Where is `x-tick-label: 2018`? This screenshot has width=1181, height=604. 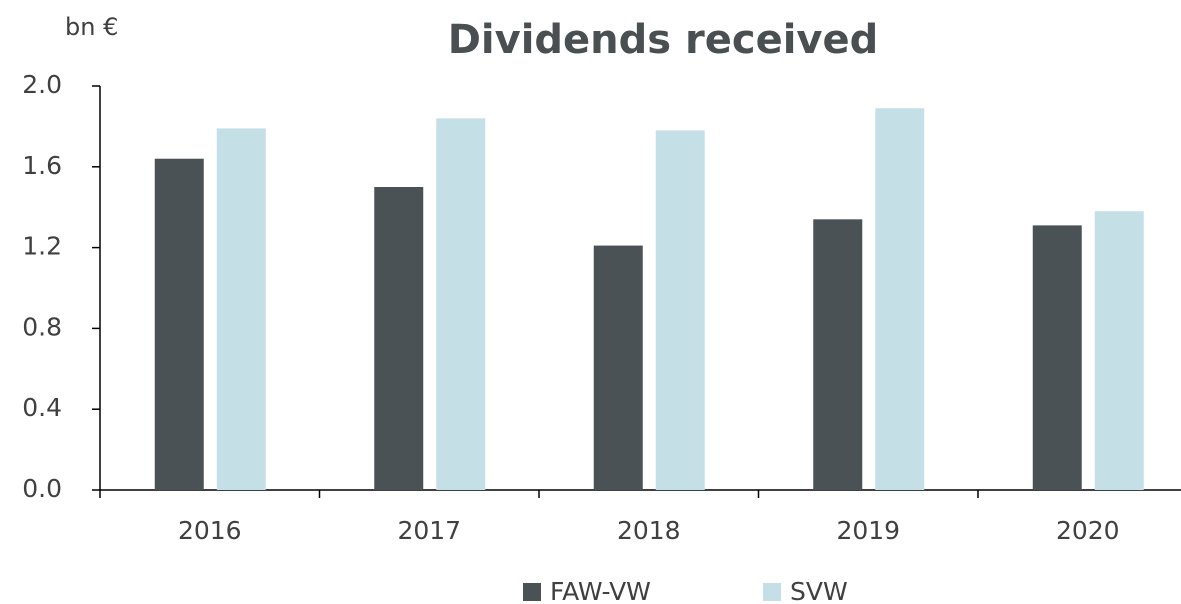 x-tick-label: 2018 is located at coordinates (649, 530).